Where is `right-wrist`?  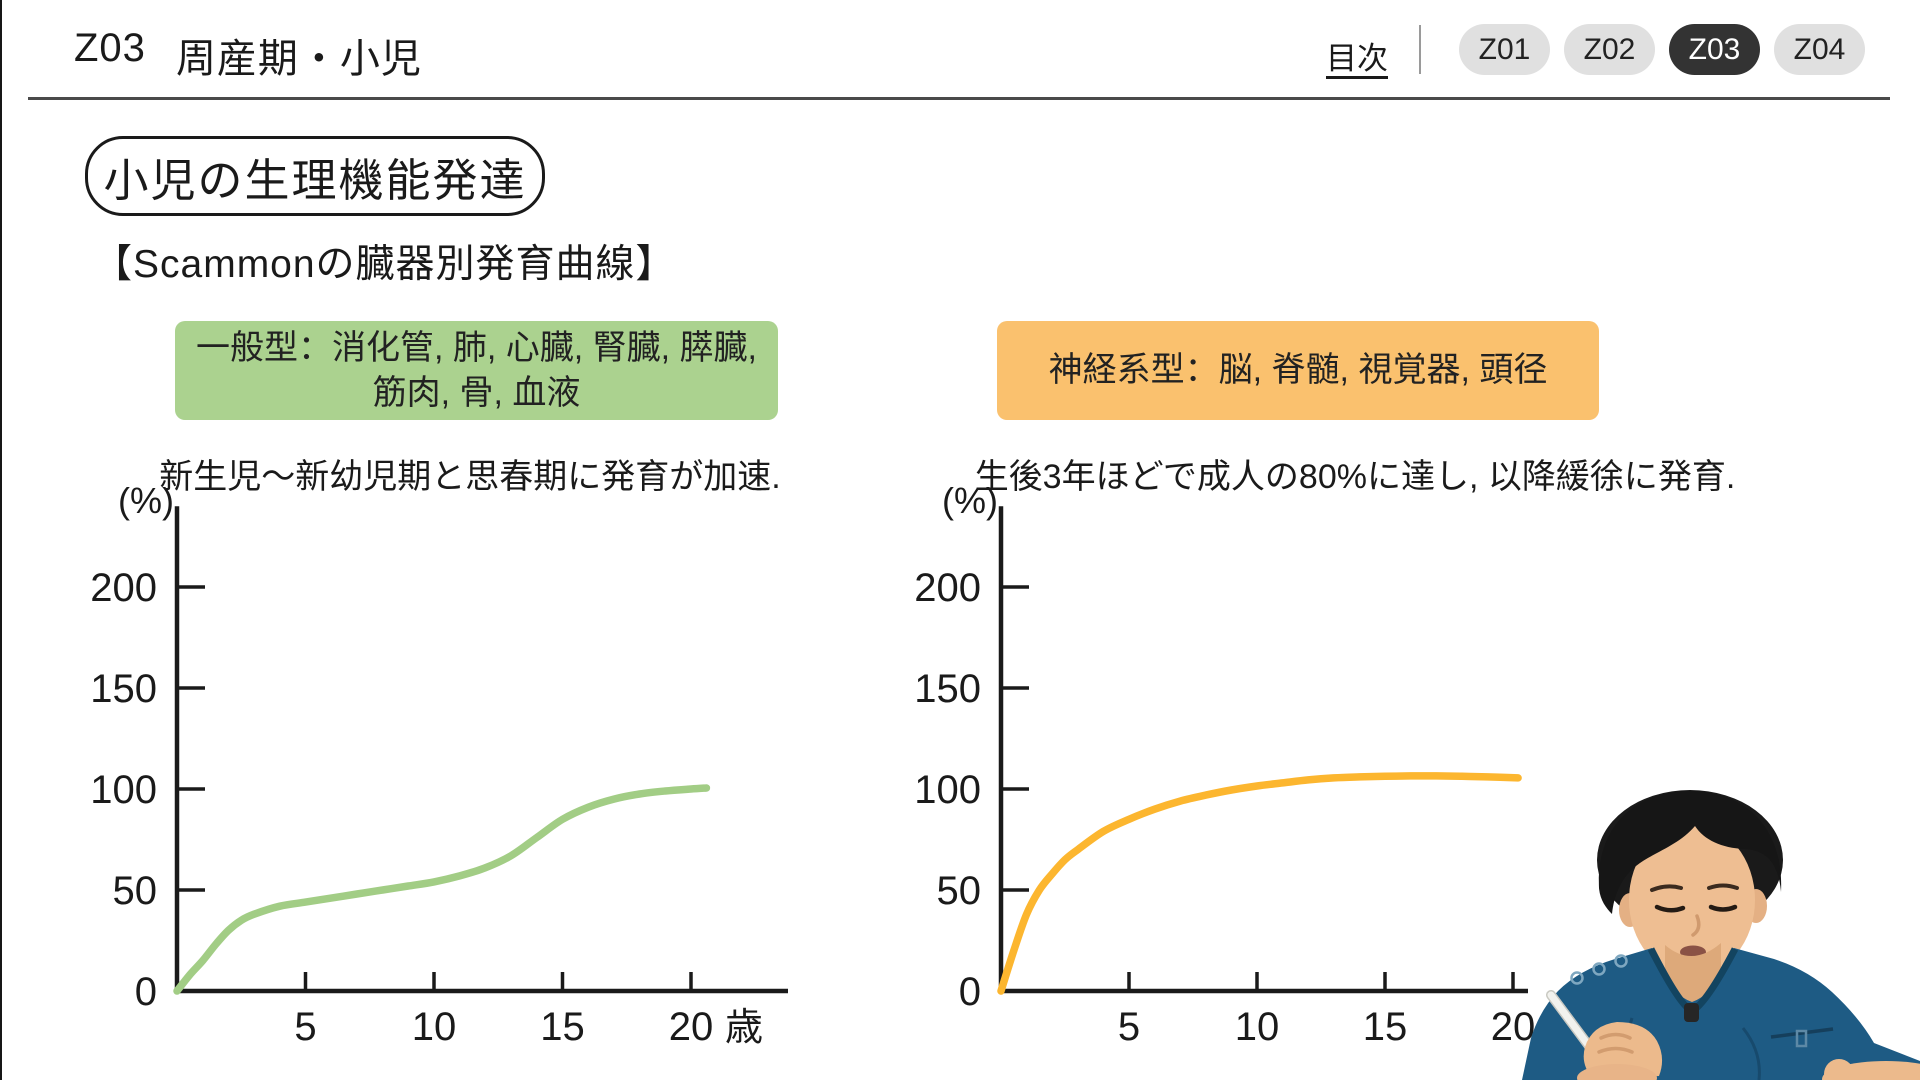 right-wrist is located at coordinates (1617, 1072).